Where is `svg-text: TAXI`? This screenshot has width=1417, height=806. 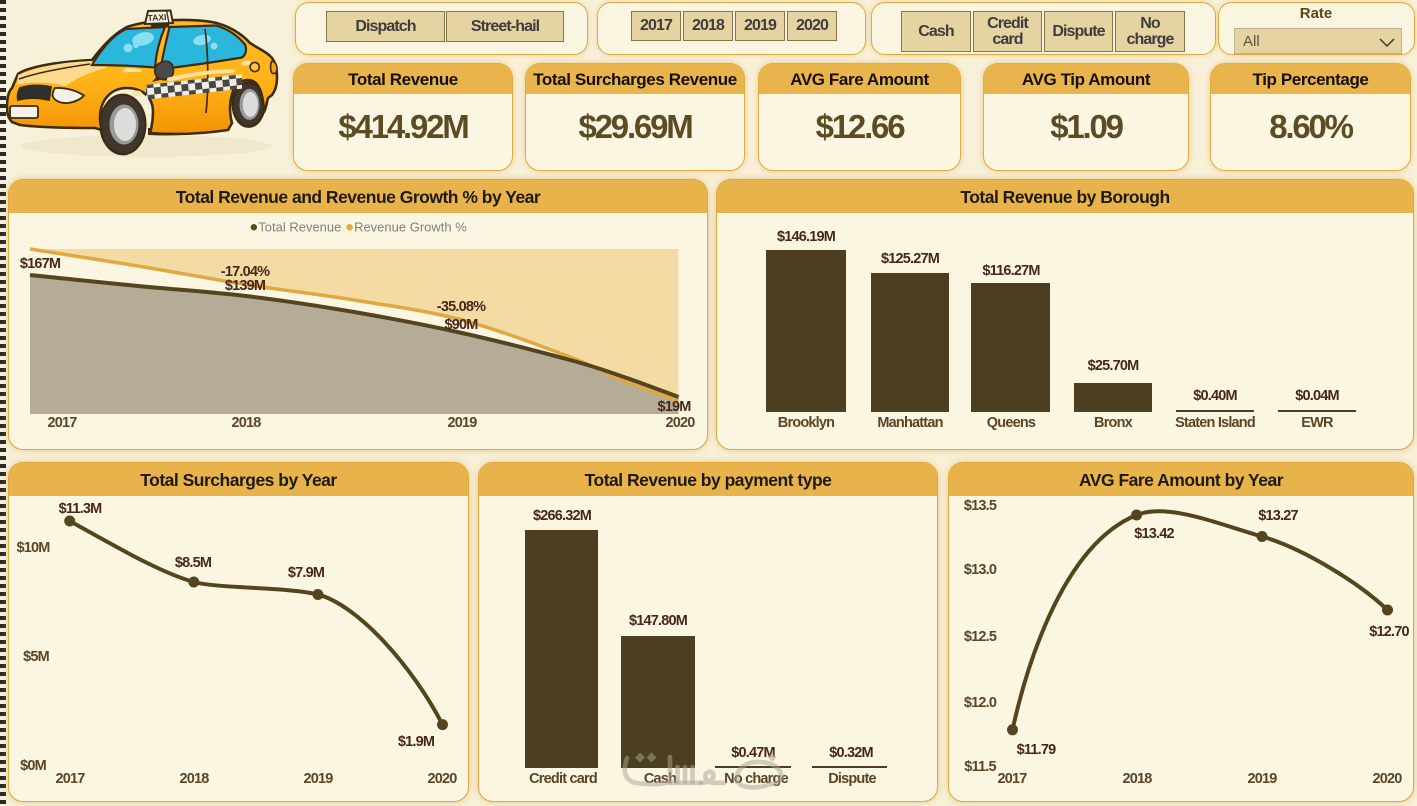 svg-text: TAXI is located at coordinates (156, 17).